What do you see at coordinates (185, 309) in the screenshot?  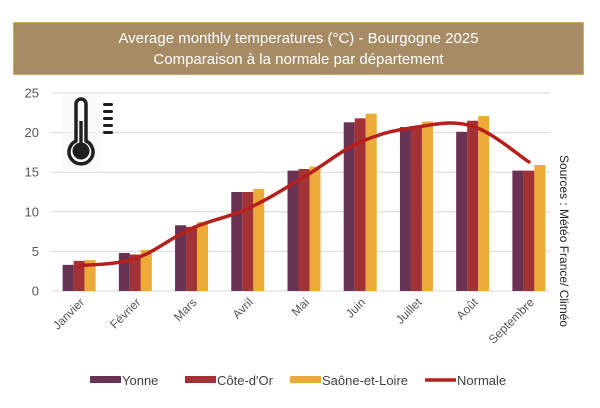 I see `x-tick-label: Mars` at bounding box center [185, 309].